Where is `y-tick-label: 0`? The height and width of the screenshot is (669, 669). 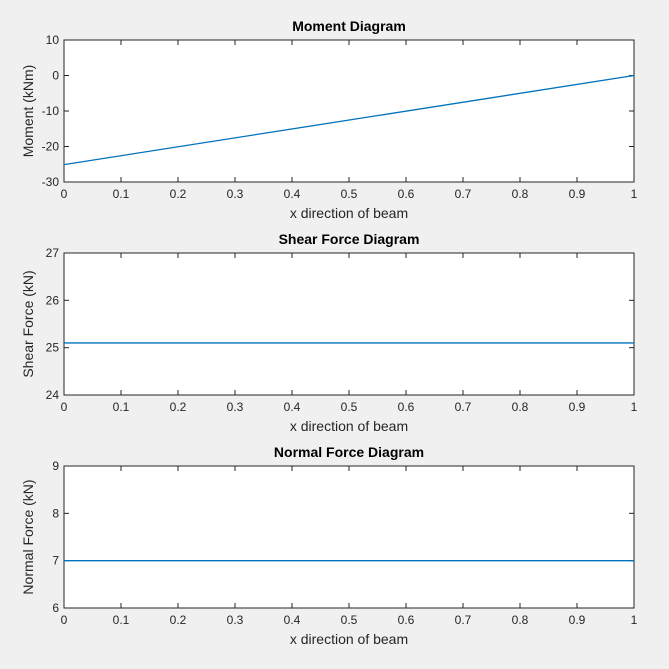 y-tick-label: 0 is located at coordinates (55, 76).